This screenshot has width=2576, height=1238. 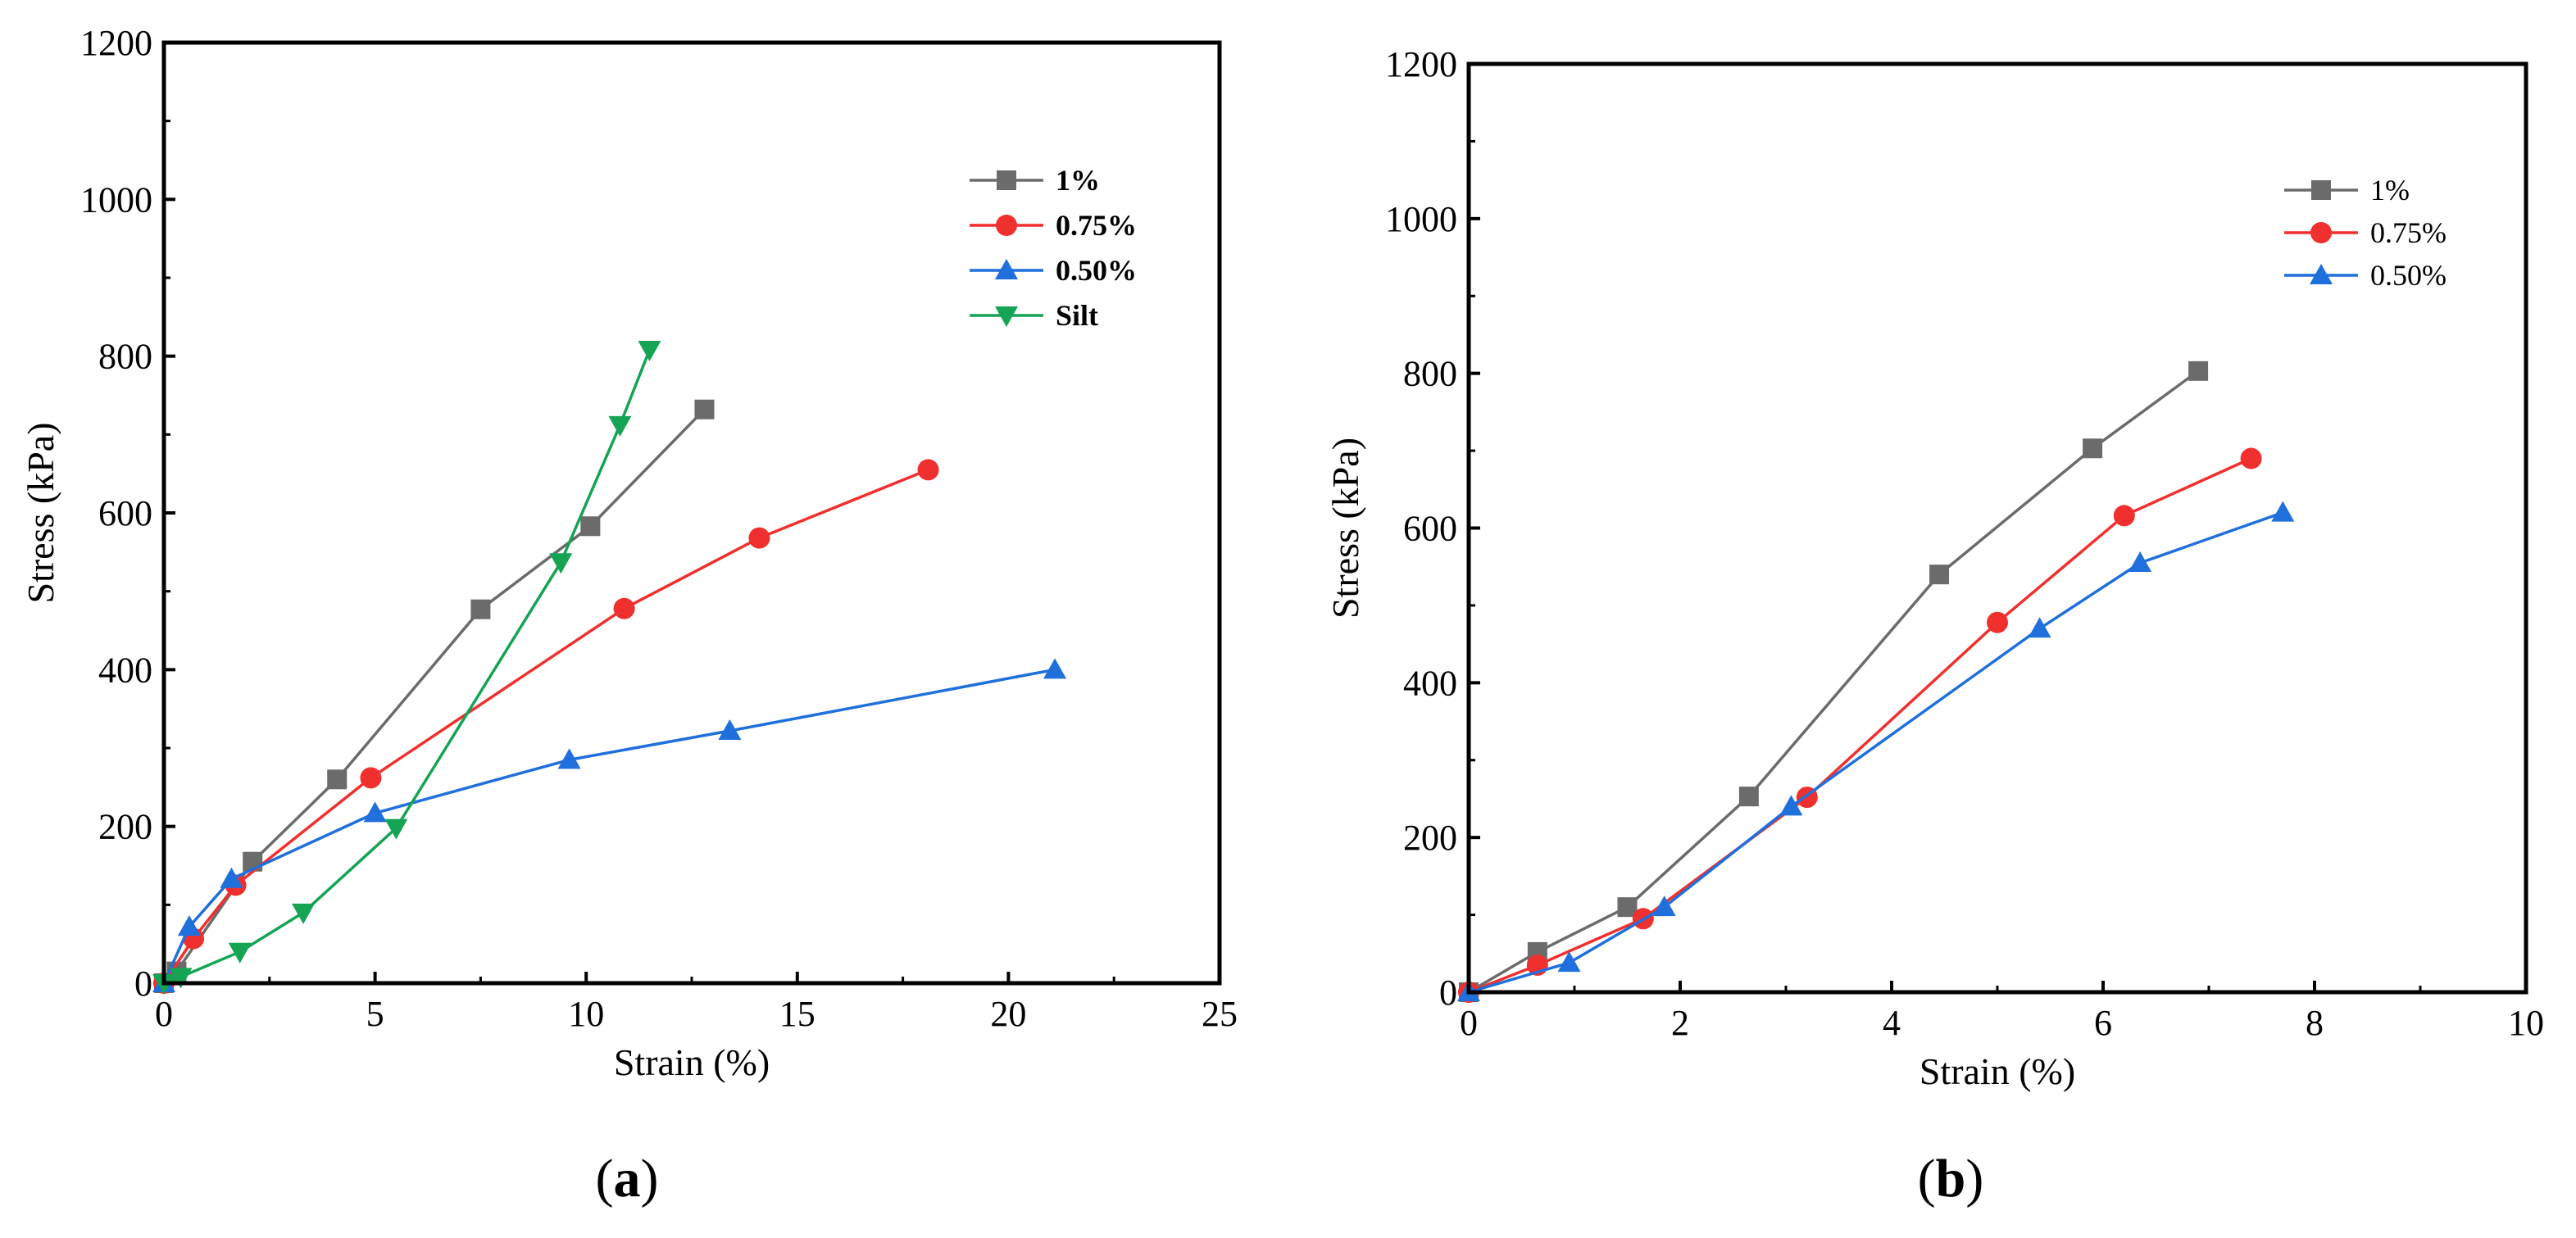 What do you see at coordinates (1892, 1023) in the screenshot?
I see `x-tick-label: 4` at bounding box center [1892, 1023].